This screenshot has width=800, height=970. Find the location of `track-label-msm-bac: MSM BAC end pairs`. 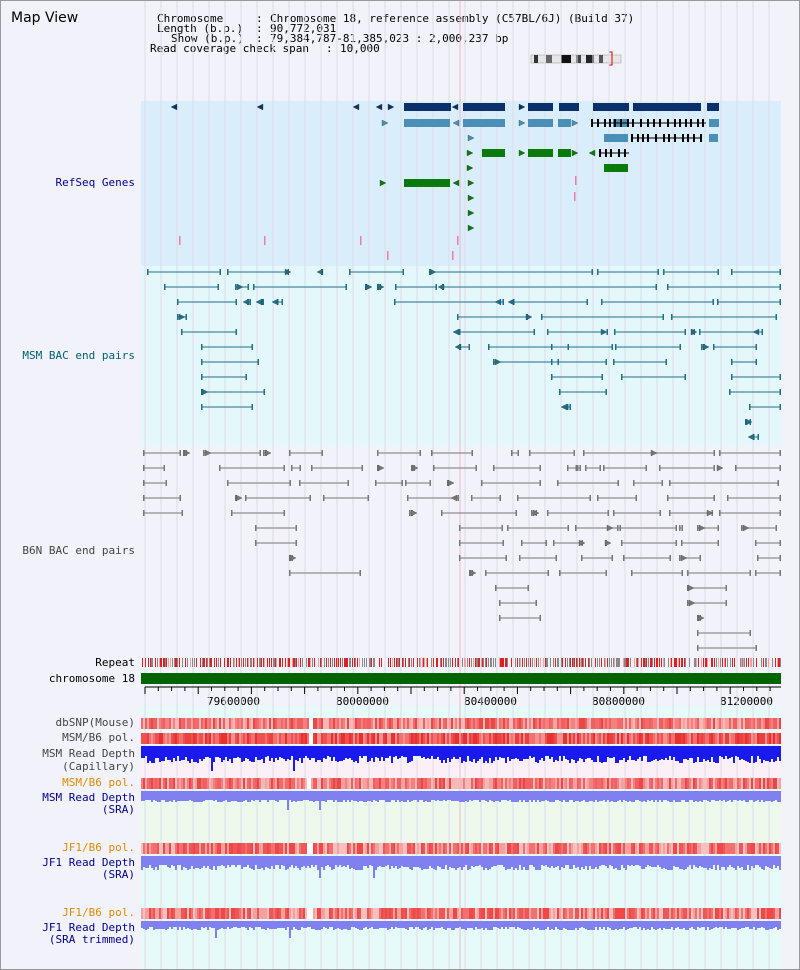

track-label-msm-bac: MSM BAC end pairs is located at coordinates (78, 355).